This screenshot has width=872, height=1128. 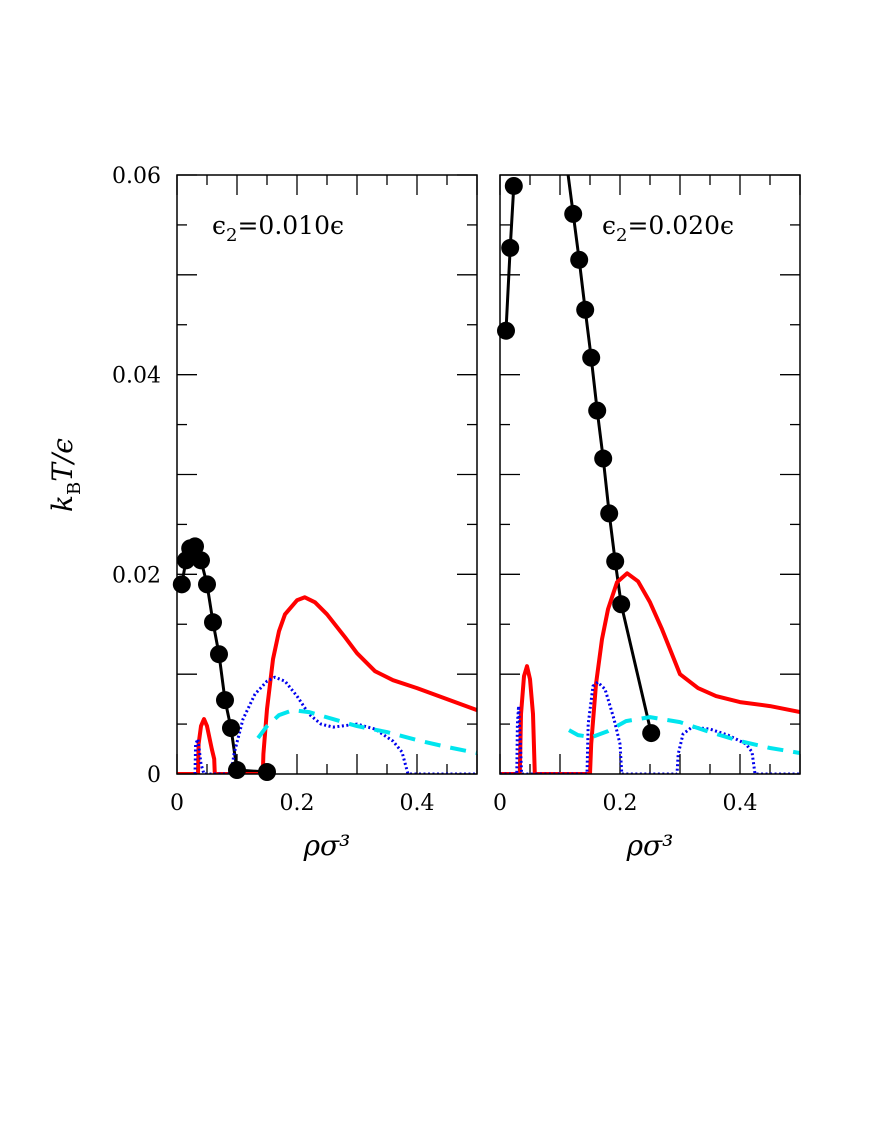 What do you see at coordinates (65, 475) in the screenshot?
I see `y-axis-label: kBT/ϵ` at bounding box center [65, 475].